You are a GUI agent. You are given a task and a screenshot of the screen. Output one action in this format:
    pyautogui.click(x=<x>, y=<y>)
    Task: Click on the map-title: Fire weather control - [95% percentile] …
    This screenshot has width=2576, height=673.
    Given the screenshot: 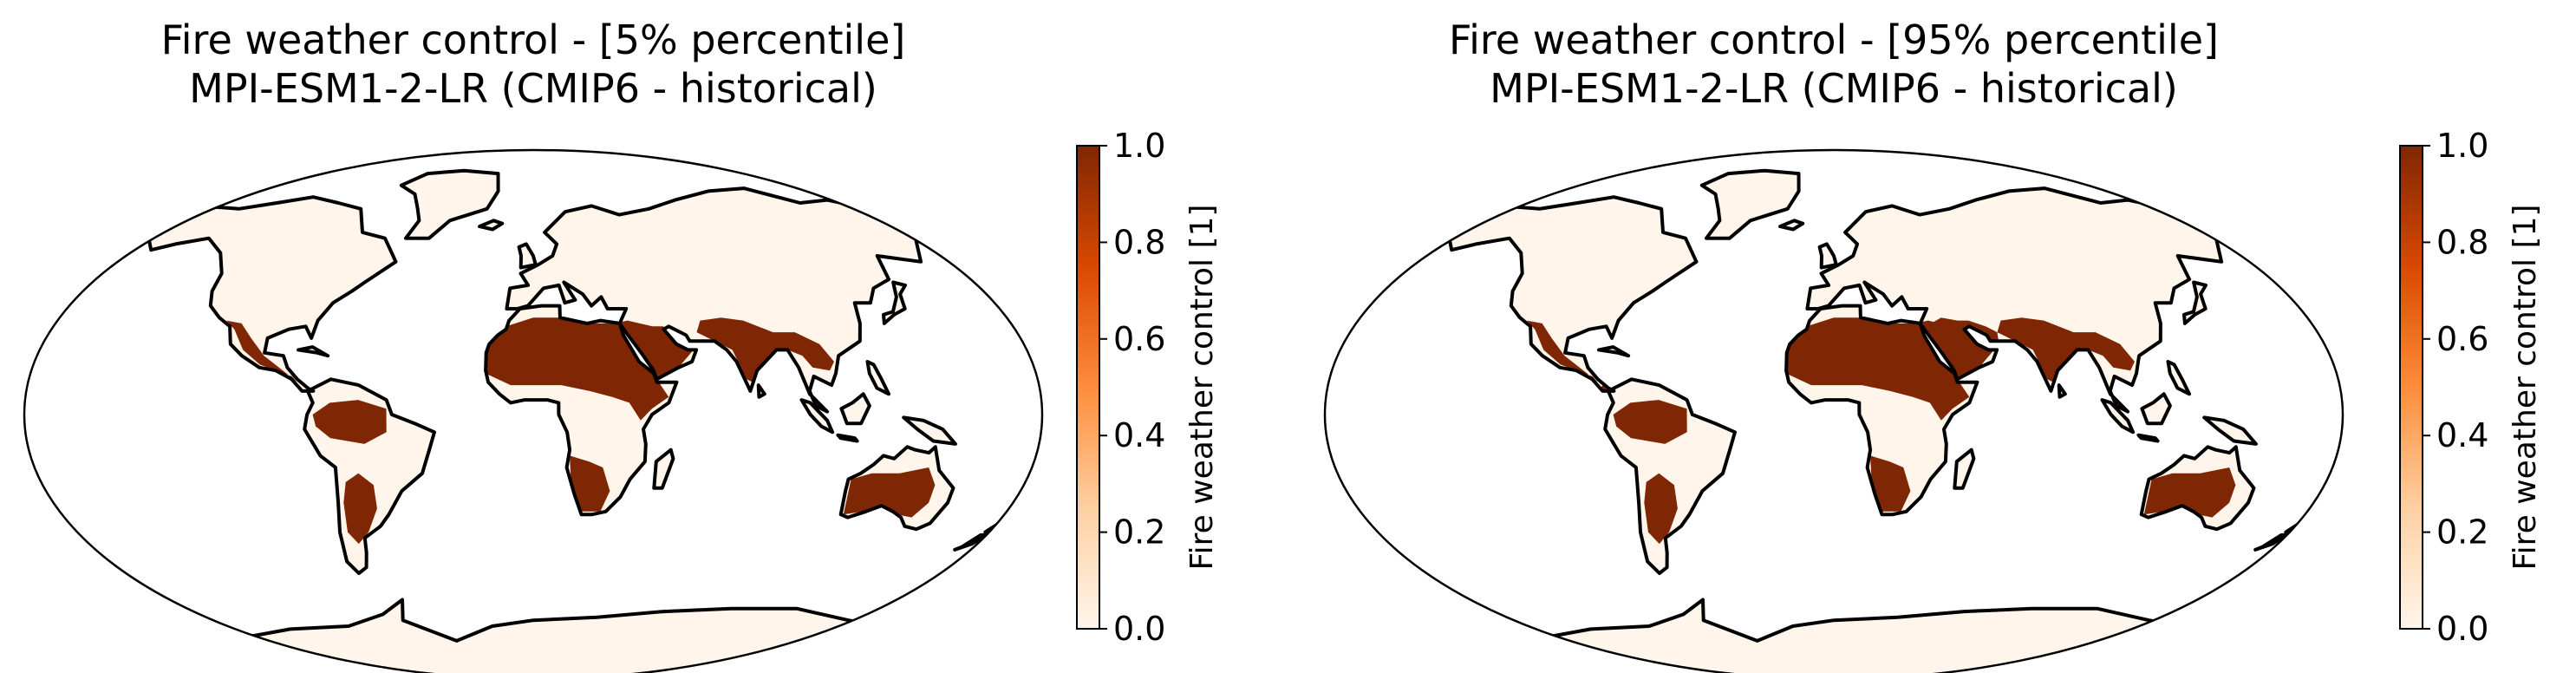 What is the action you would take?
    pyautogui.click(x=1834, y=64)
    